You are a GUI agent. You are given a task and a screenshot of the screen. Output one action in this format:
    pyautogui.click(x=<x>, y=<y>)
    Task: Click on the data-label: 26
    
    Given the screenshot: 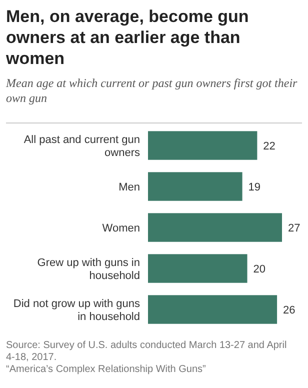 What is the action you would take?
    pyautogui.click(x=289, y=310)
    